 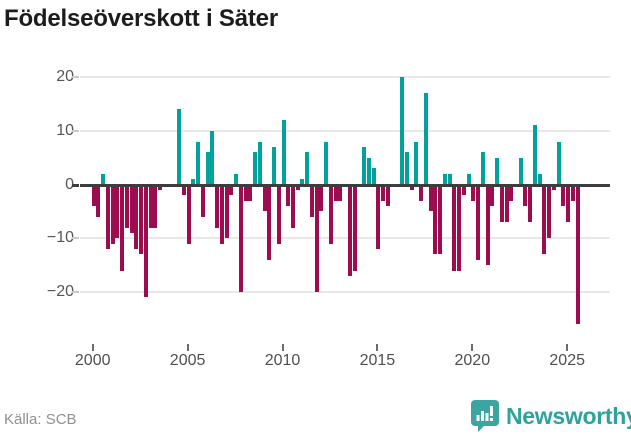 What do you see at coordinates (421, 192) in the screenshot?
I see `bar-2017-Q2` at bounding box center [421, 192].